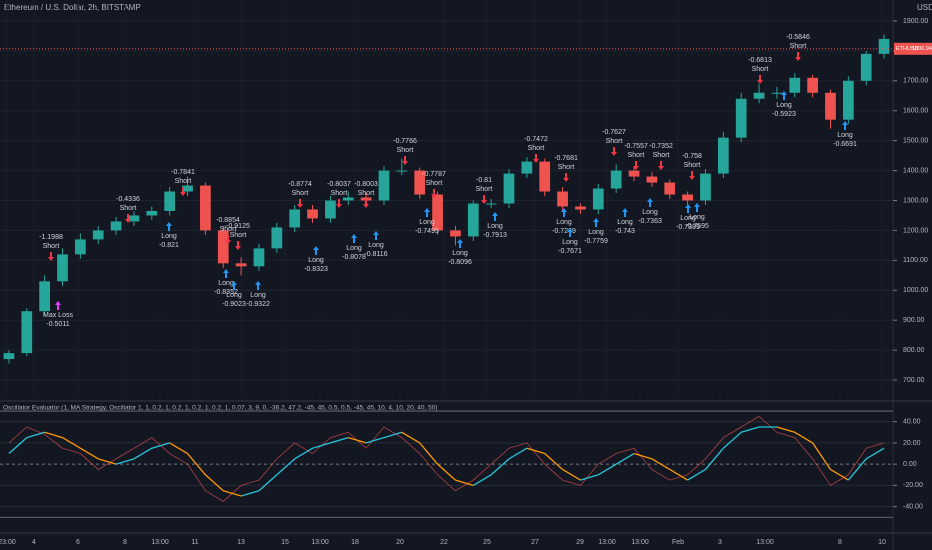 The height and width of the screenshot is (550, 932). What do you see at coordinates (614, 132) in the screenshot?
I see `signal-value: -0.7627` at bounding box center [614, 132].